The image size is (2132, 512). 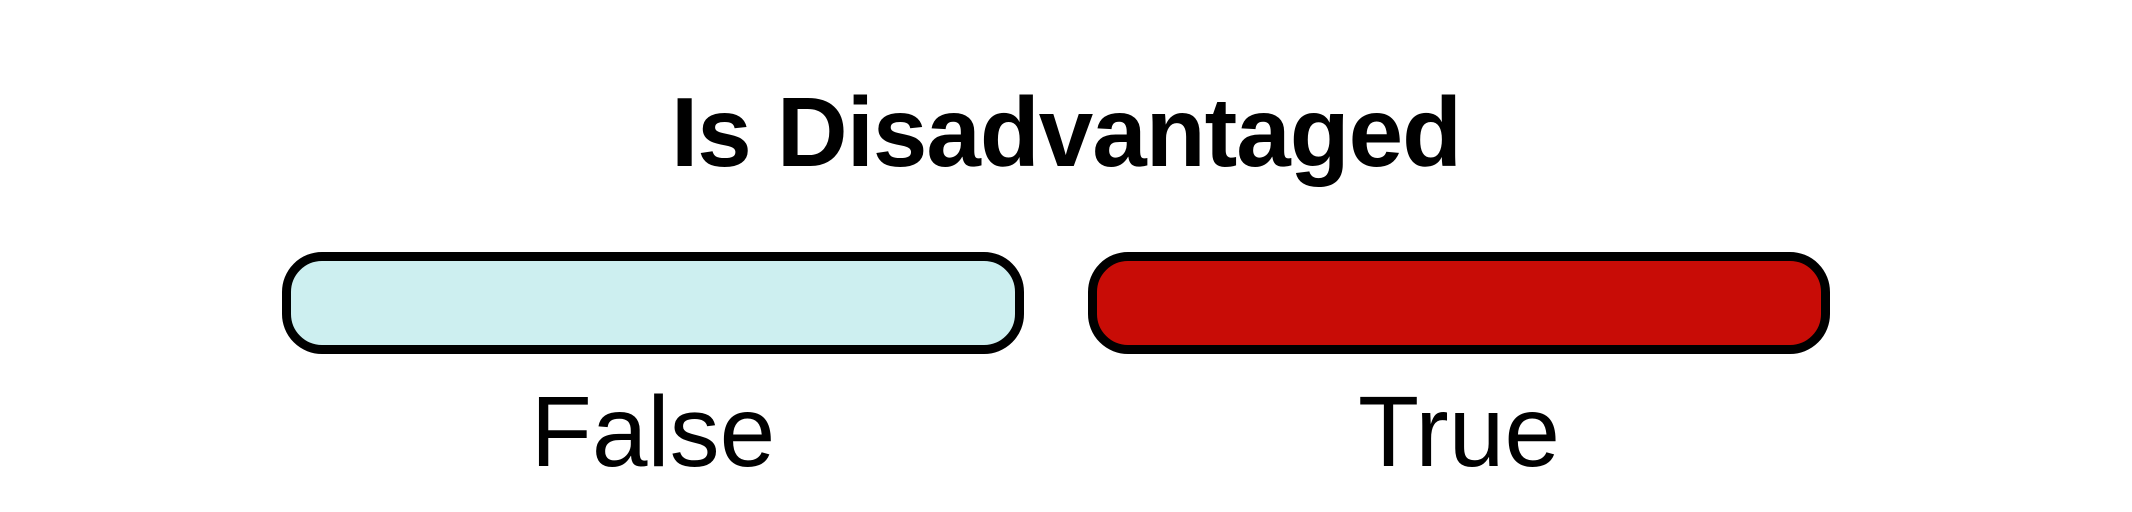 What do you see at coordinates (1459, 303) in the screenshot?
I see `legend-swatch-true` at bounding box center [1459, 303].